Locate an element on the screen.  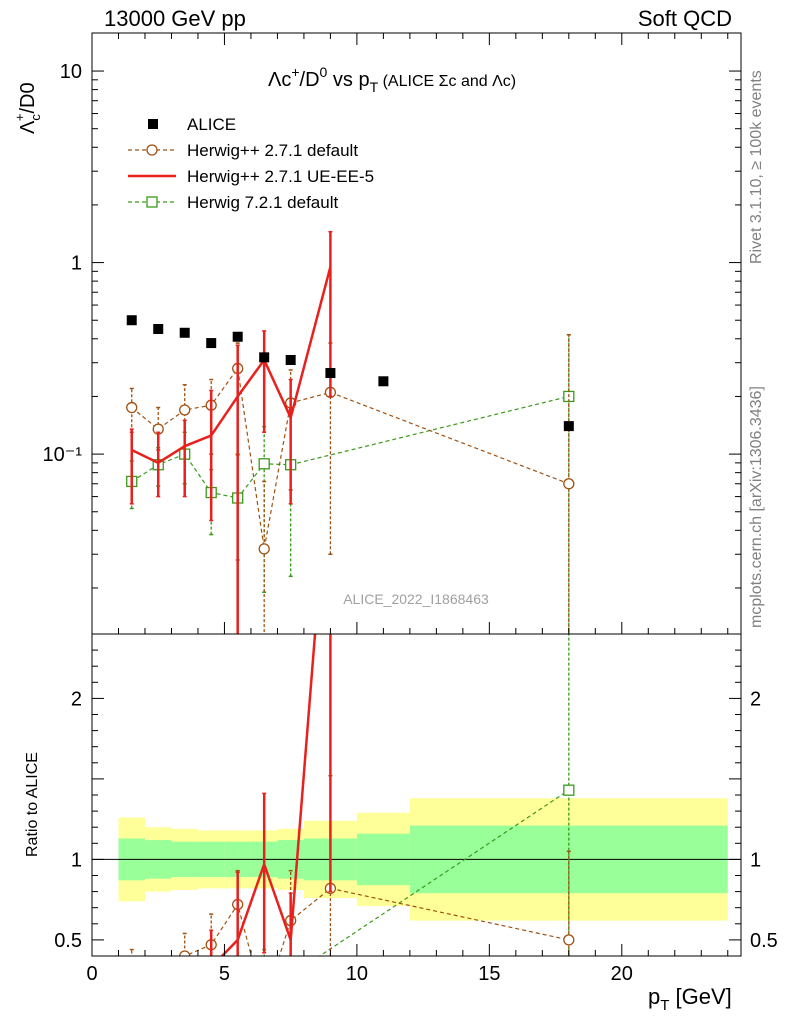
x-tick-label: 15 is located at coordinates (489, 974).